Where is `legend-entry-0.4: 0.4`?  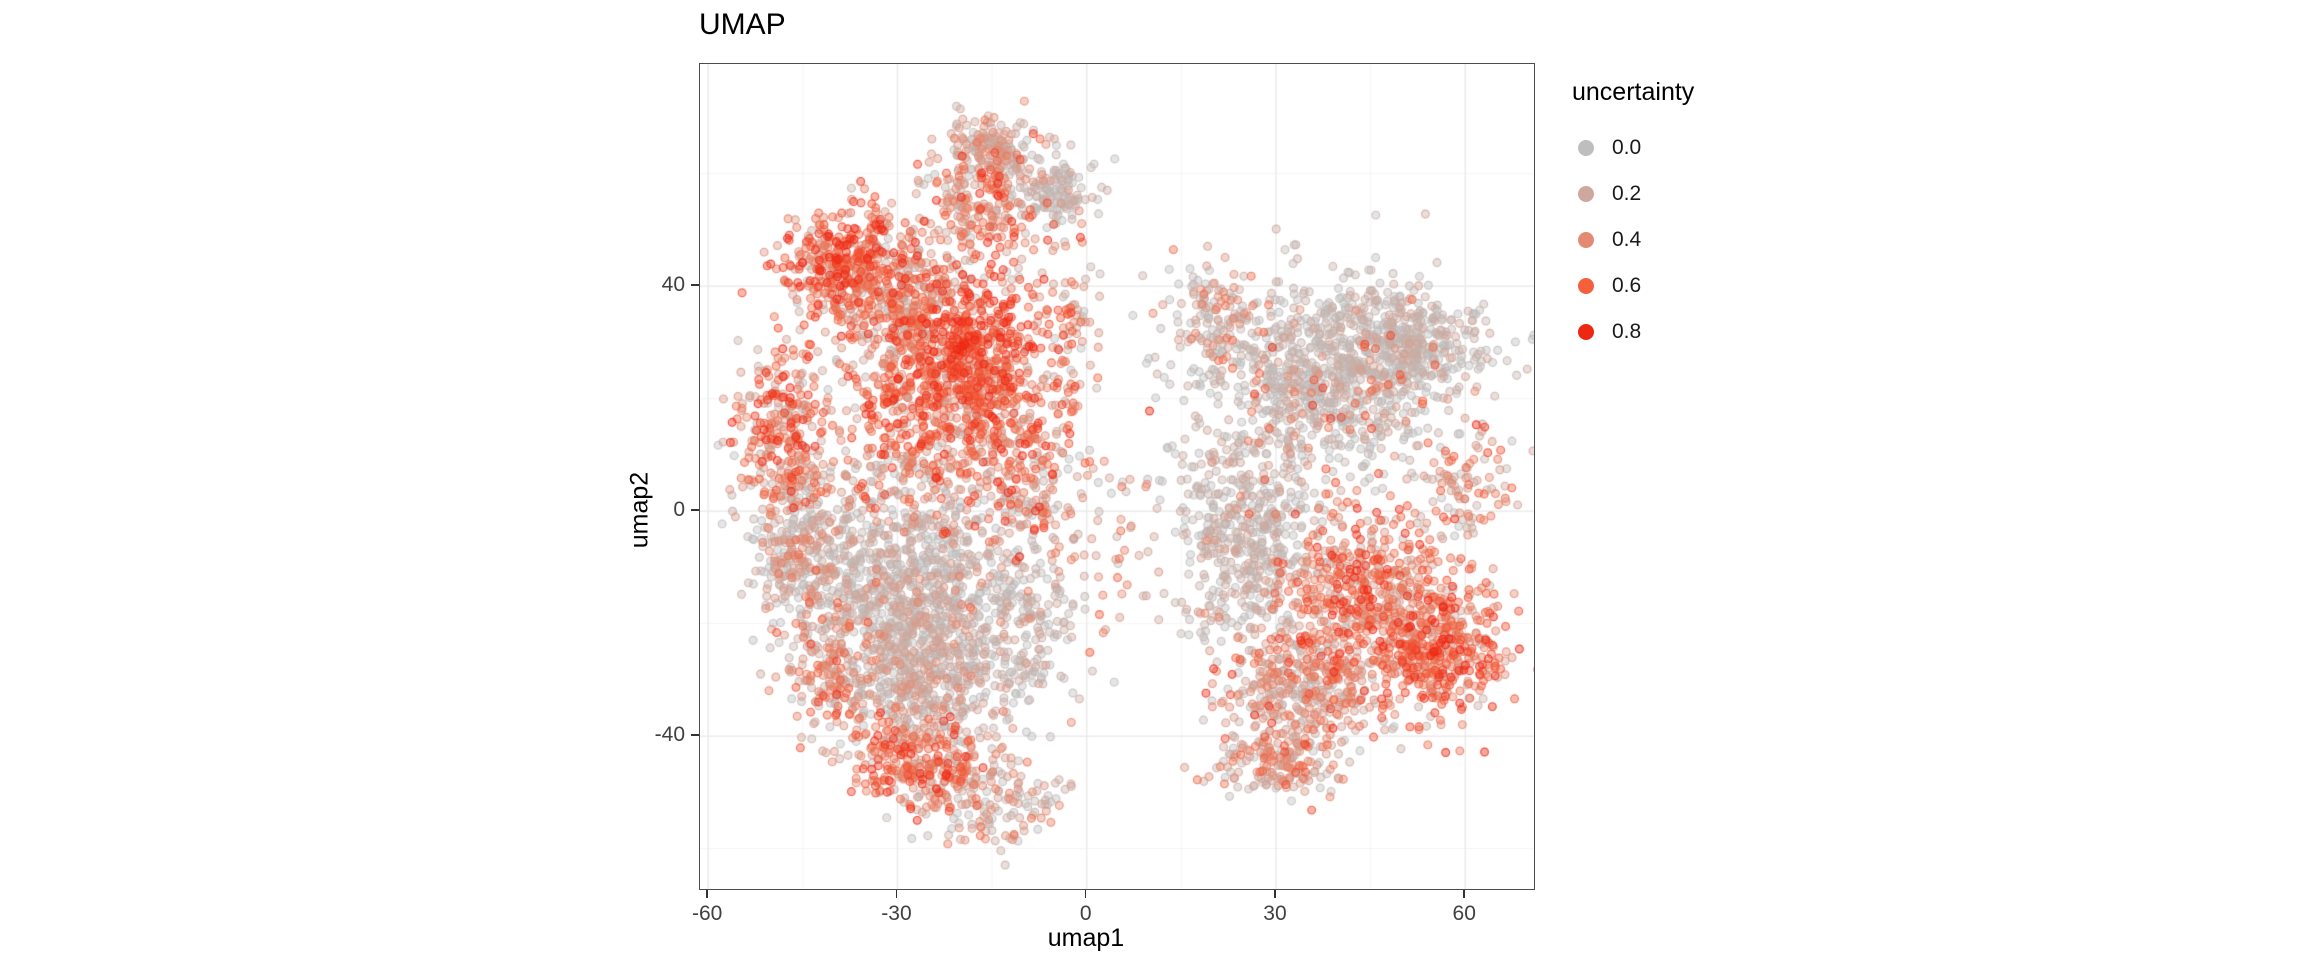 legend-entry-0.4: 0.4 is located at coordinates (1633, 240).